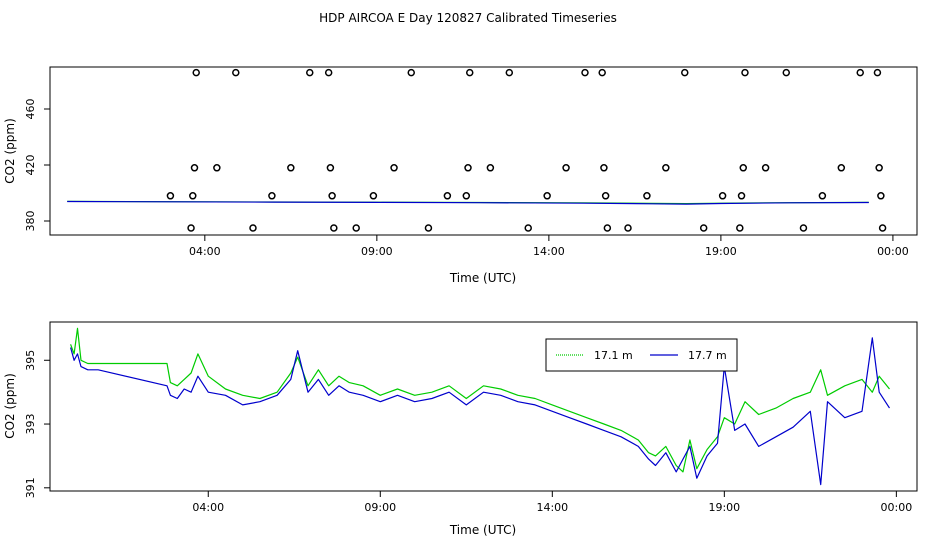  Describe the element at coordinates (482, 530) in the screenshot. I see `panel-timeseries-xlabel: Time (UTC)` at that location.